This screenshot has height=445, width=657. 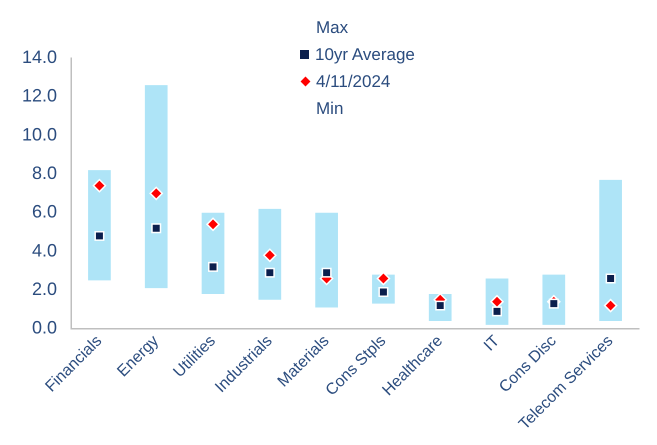 What do you see at coordinates (45, 173) in the screenshot?
I see `y-tick-label: 8.0` at bounding box center [45, 173].